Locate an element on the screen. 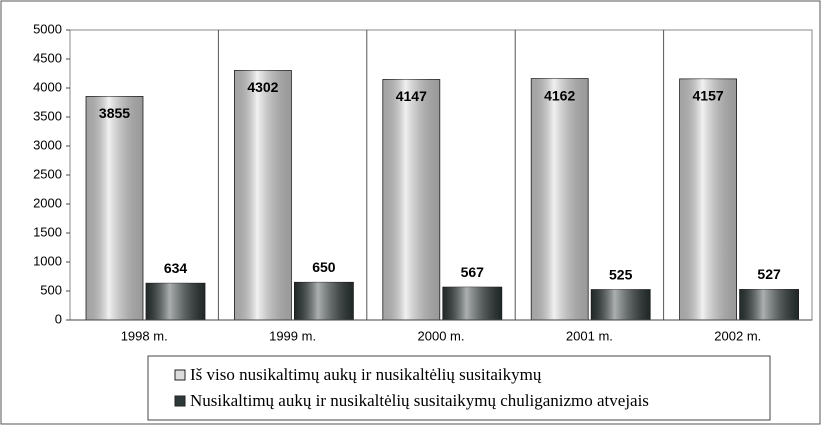 Image resolution: width=821 pixels, height=430 pixels. data-label: 634 is located at coordinates (176, 268).